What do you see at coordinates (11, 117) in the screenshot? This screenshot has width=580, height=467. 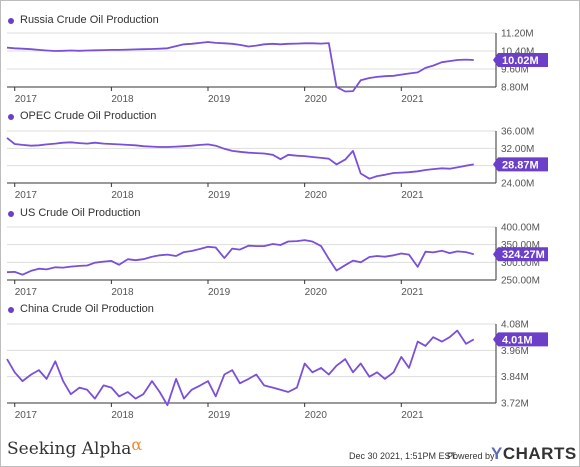 I see `legend-dot-opec` at bounding box center [11, 117].